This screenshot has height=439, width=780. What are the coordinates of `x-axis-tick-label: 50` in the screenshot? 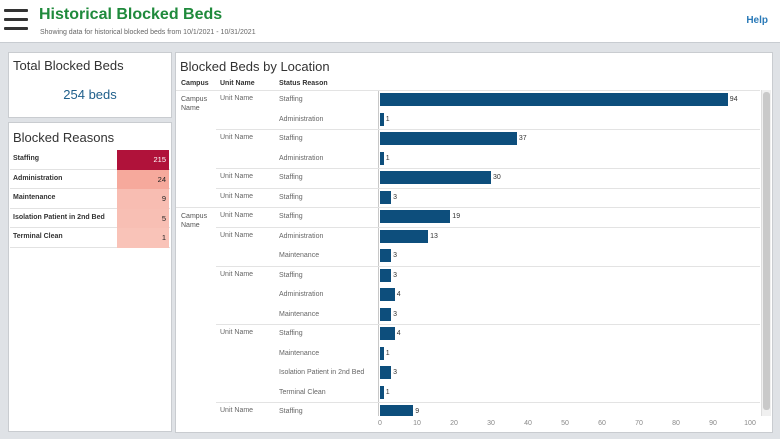 It's located at (565, 423).